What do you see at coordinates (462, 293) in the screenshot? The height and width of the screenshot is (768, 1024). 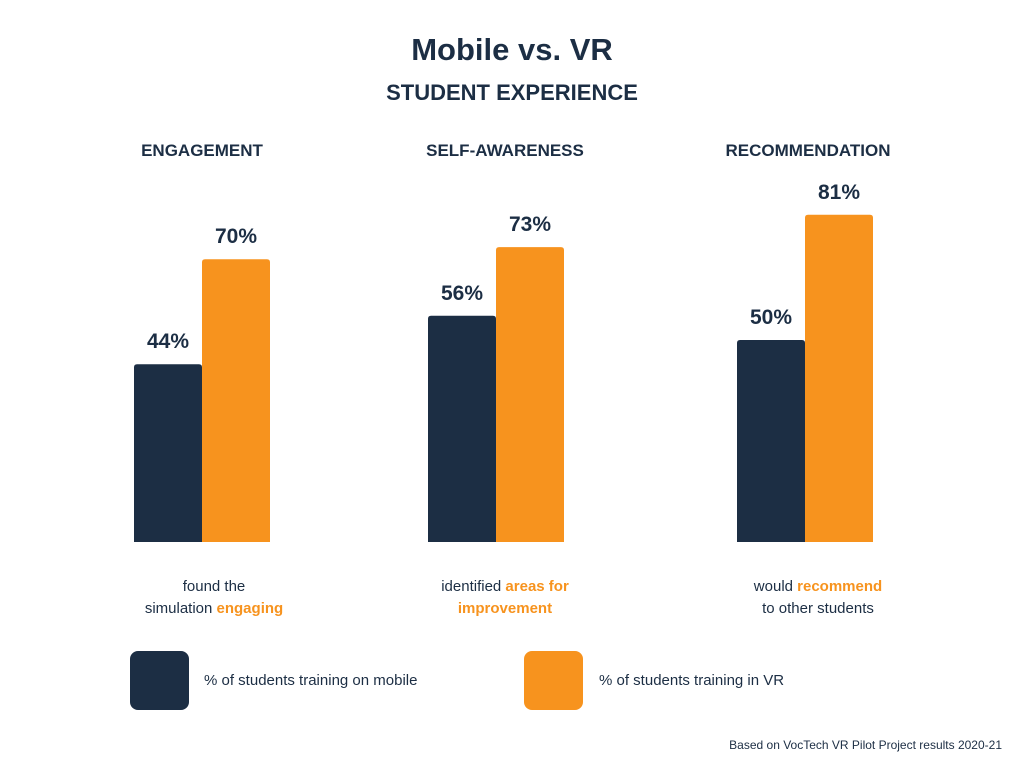 I see `data-label-self-awareness-mobile: 56%` at bounding box center [462, 293].